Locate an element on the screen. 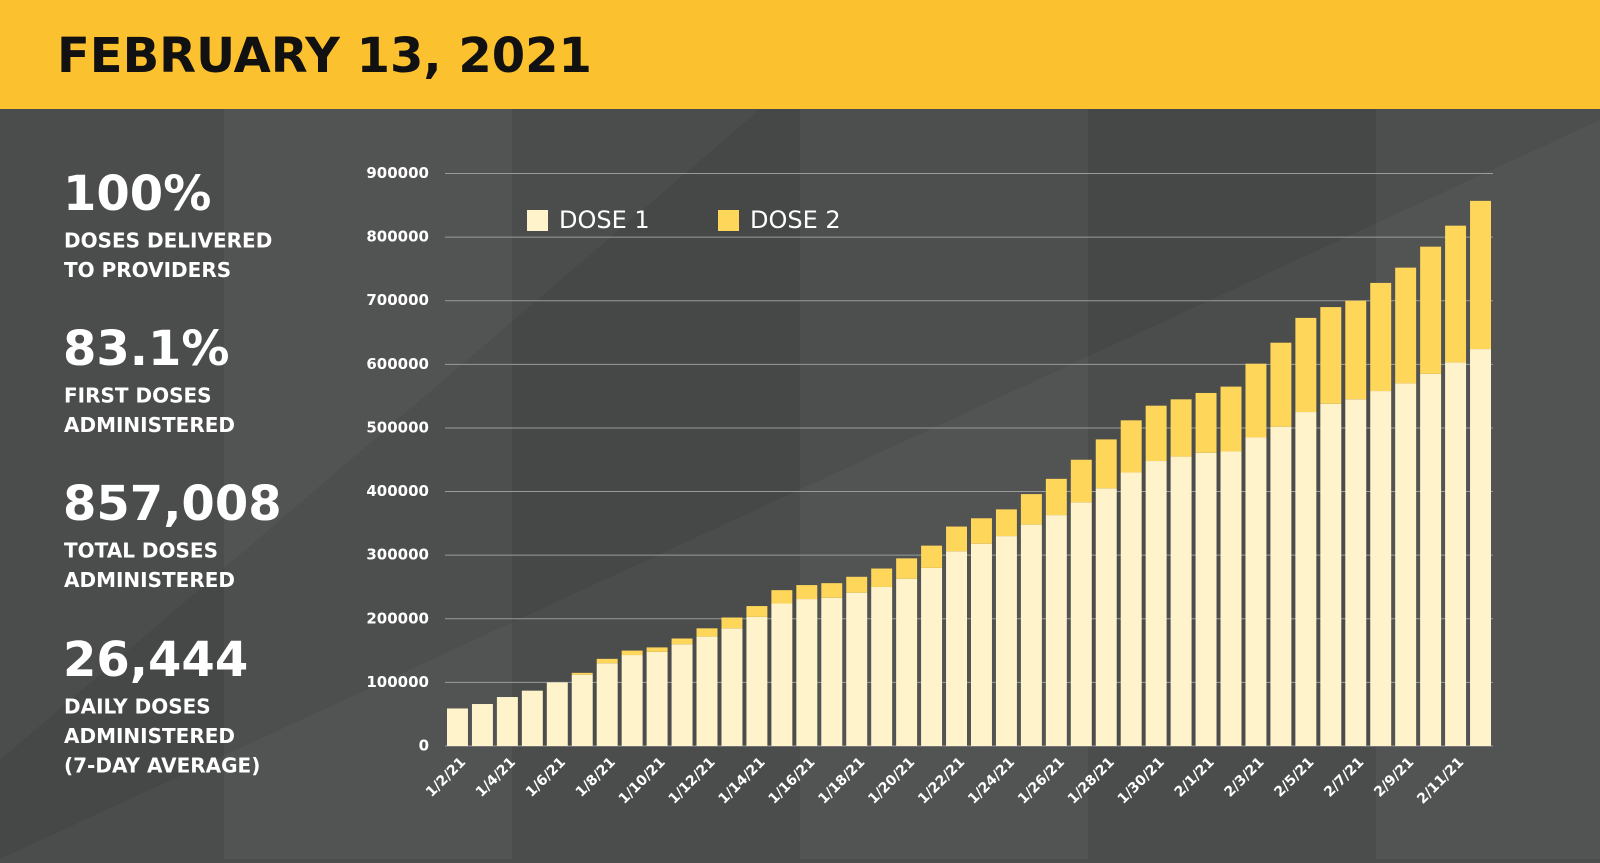  y-tick-label: 800000 is located at coordinates (397, 237).